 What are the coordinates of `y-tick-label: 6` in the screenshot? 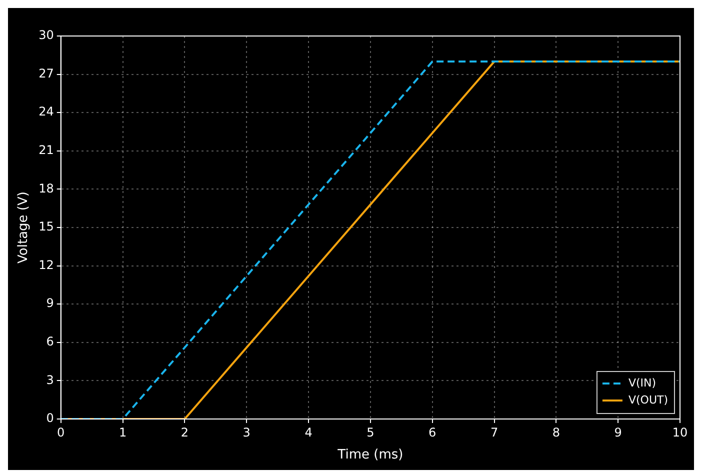 It's located at (50, 341).